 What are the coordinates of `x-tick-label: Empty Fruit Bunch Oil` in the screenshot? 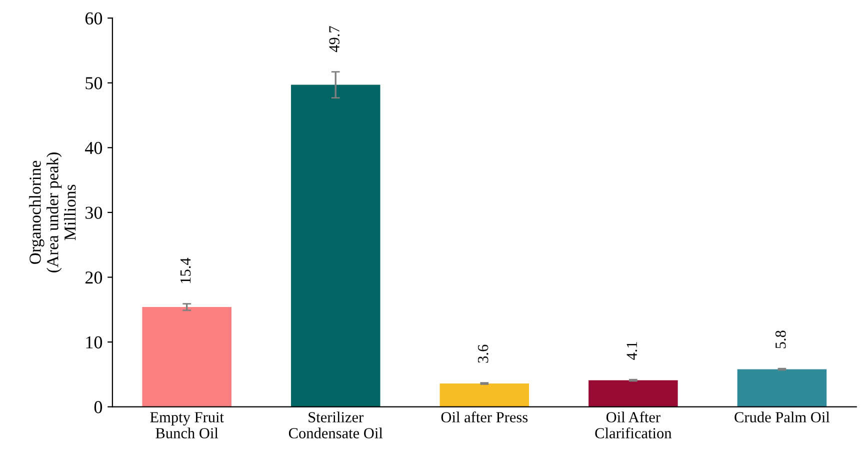 It's located at (187, 425).